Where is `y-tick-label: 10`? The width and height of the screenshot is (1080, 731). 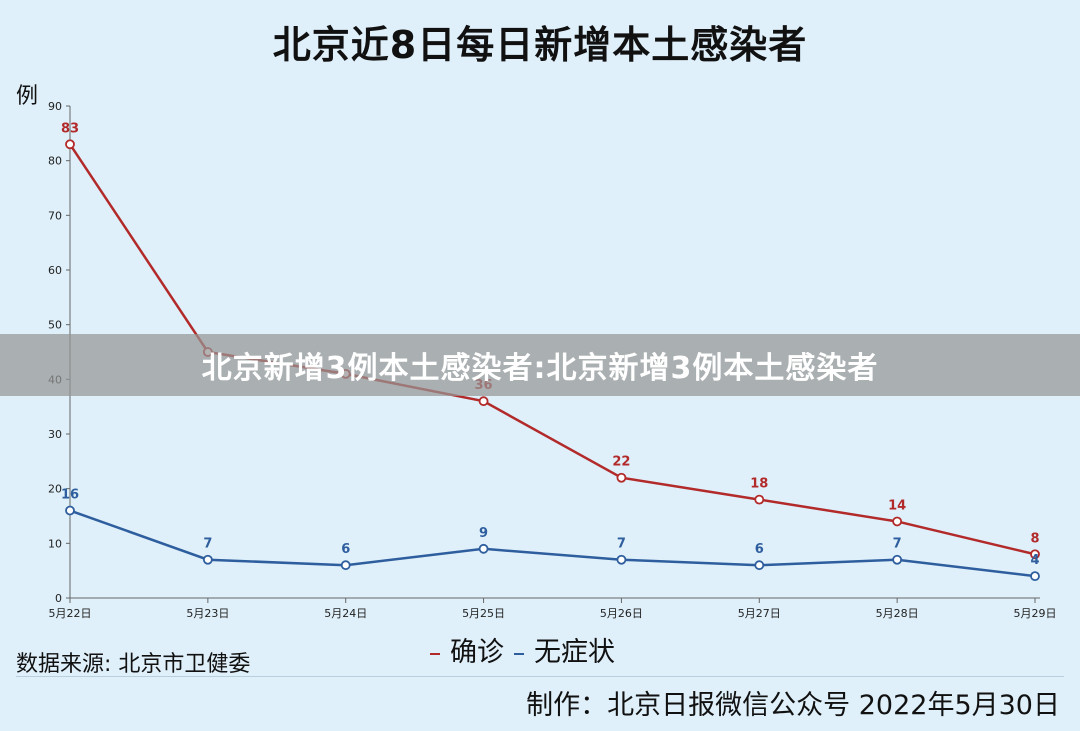
y-tick-label: 10 is located at coordinates (55, 543).